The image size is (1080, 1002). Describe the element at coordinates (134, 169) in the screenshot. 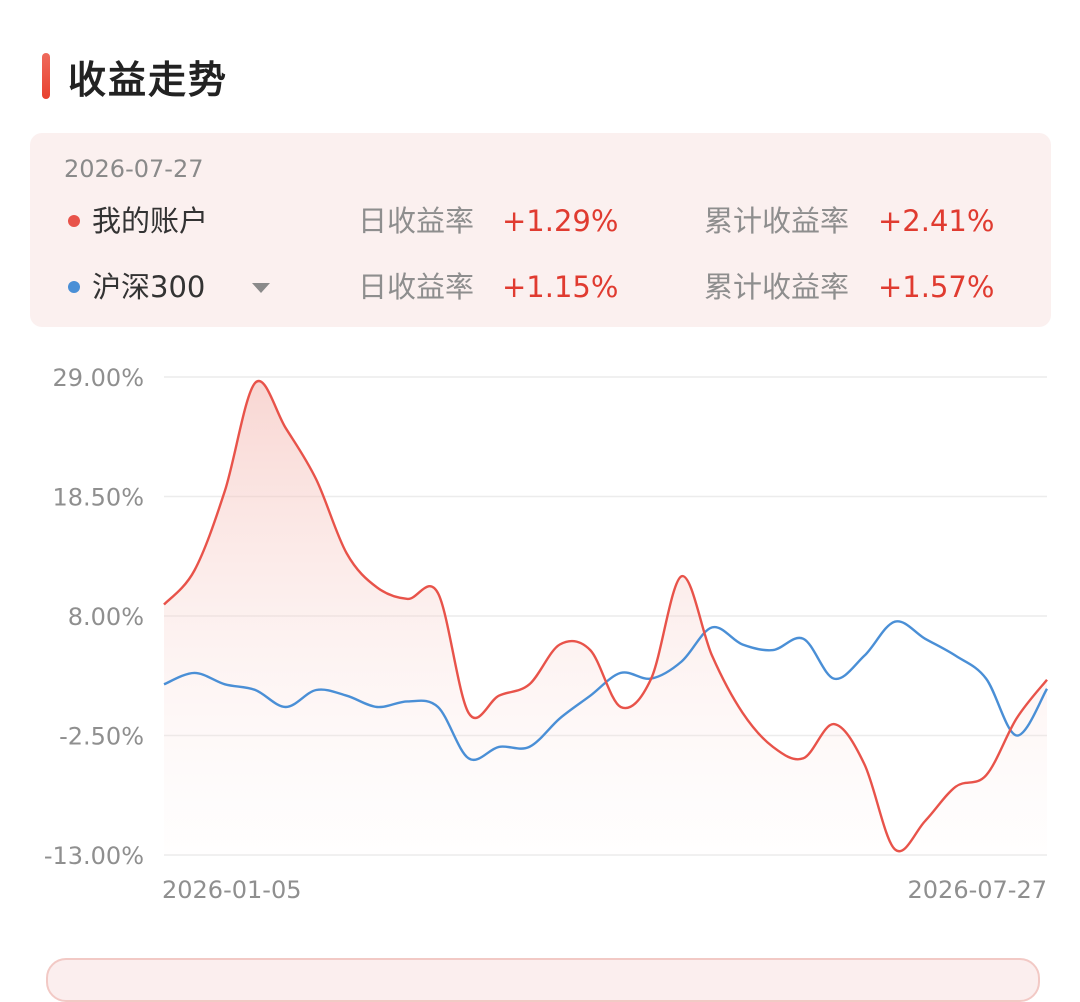

I see `selected-date: 2026-07-27` at that location.